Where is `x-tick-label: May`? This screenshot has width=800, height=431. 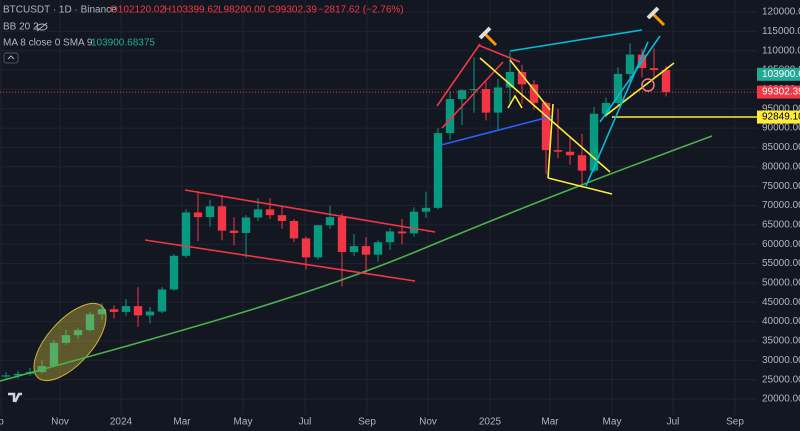
x-tick-label: May is located at coordinates (243, 422).